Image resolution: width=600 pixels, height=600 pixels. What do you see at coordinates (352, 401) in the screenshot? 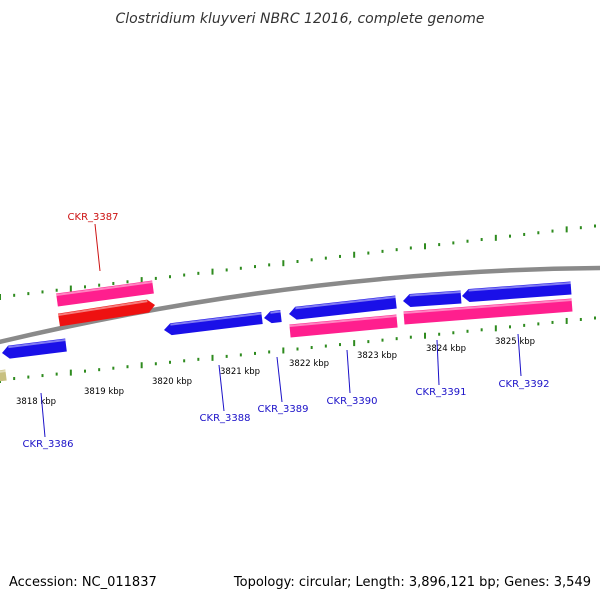
I see `gene-label-ckr-3390: CKR_3390` at bounding box center [352, 401].